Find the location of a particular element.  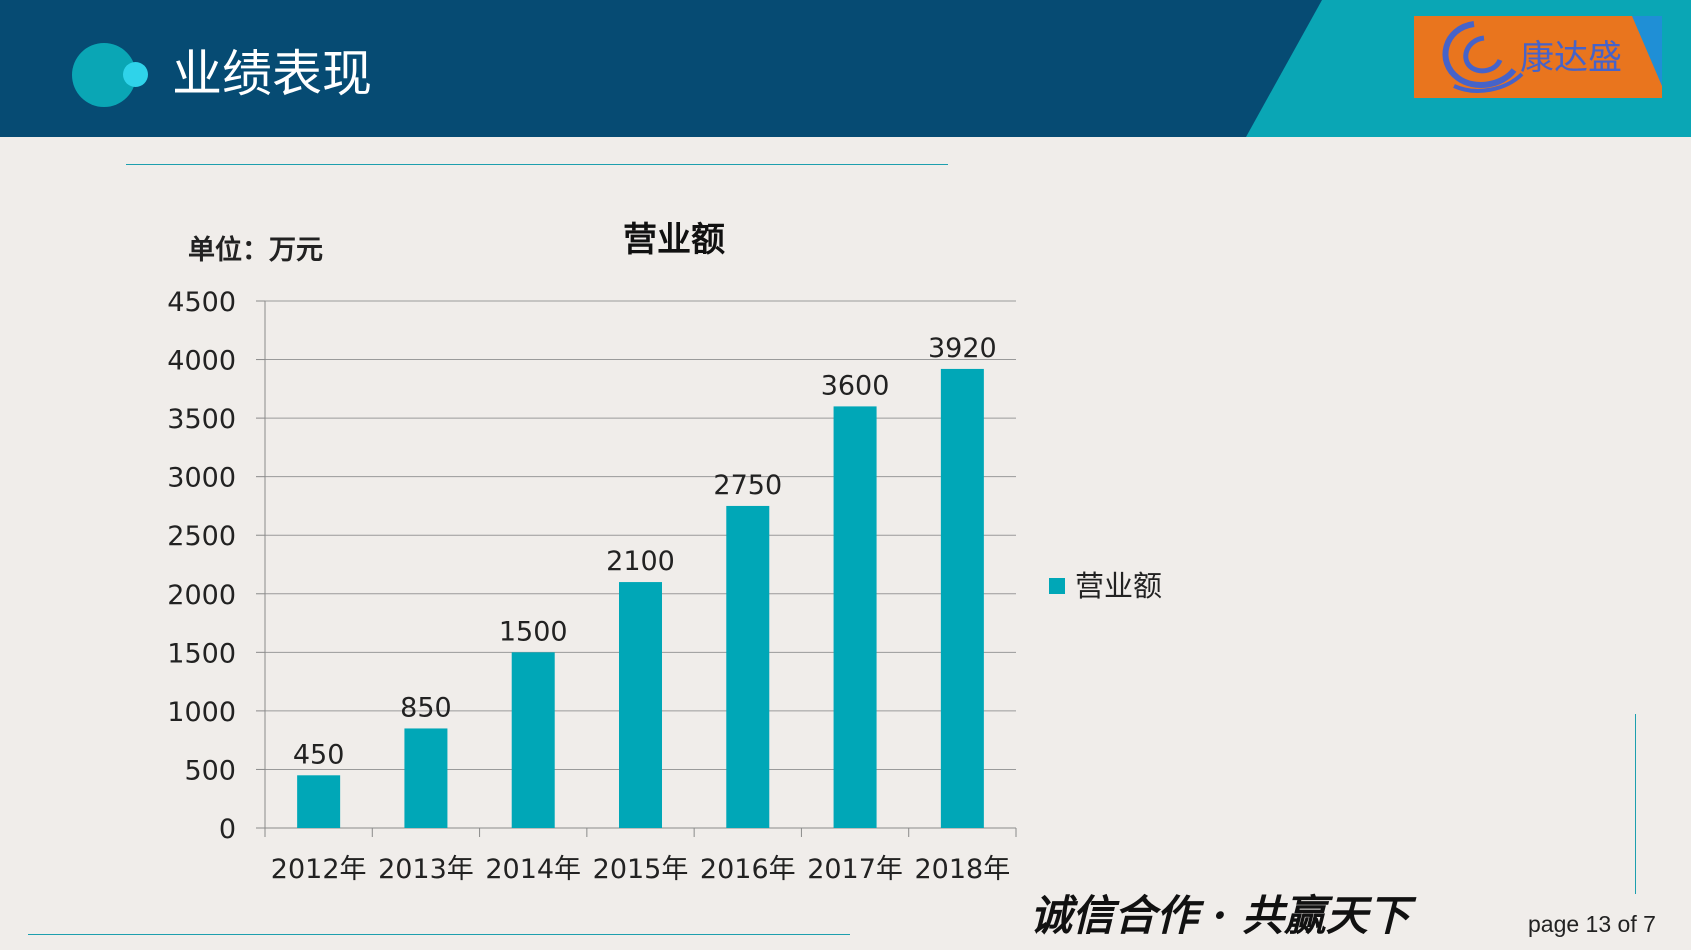

bar-2016年 is located at coordinates (748, 666).